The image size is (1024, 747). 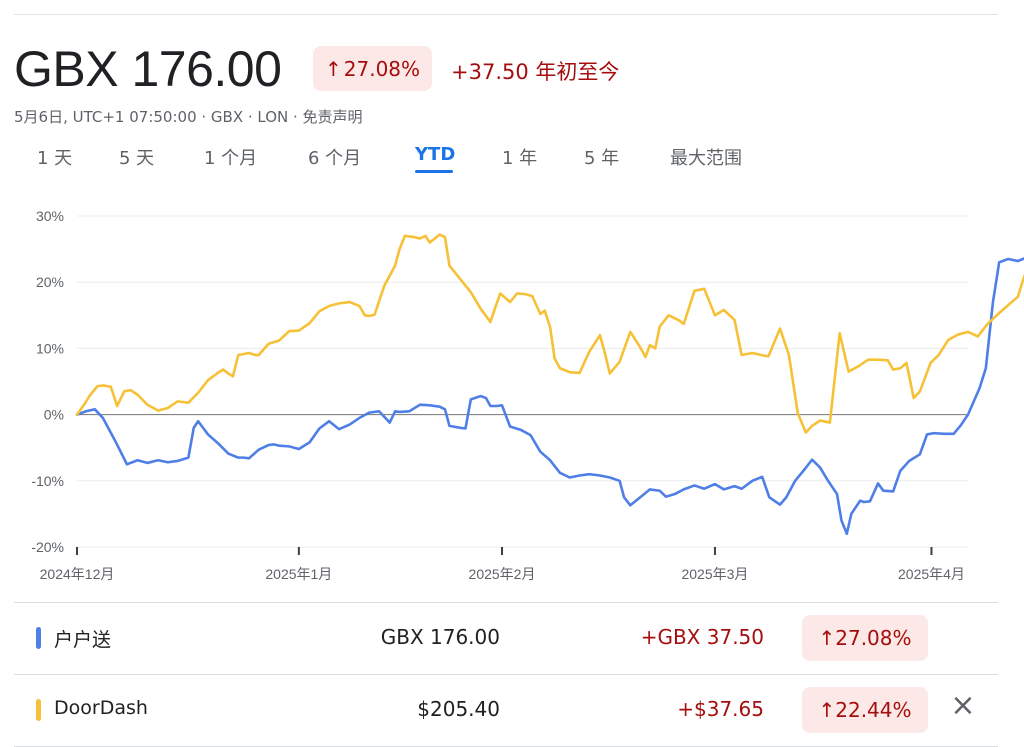 I want to click on x-tick-label: 2025年4月, so click(x=931, y=574).